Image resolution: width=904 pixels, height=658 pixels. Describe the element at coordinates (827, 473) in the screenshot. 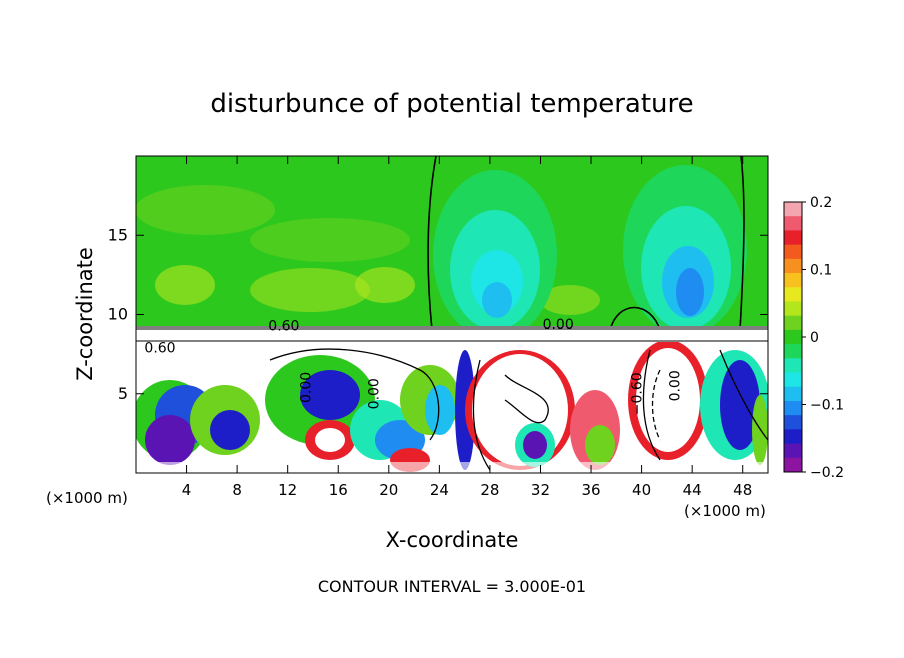

I see `colorbar-tick-label: −0.2` at that location.